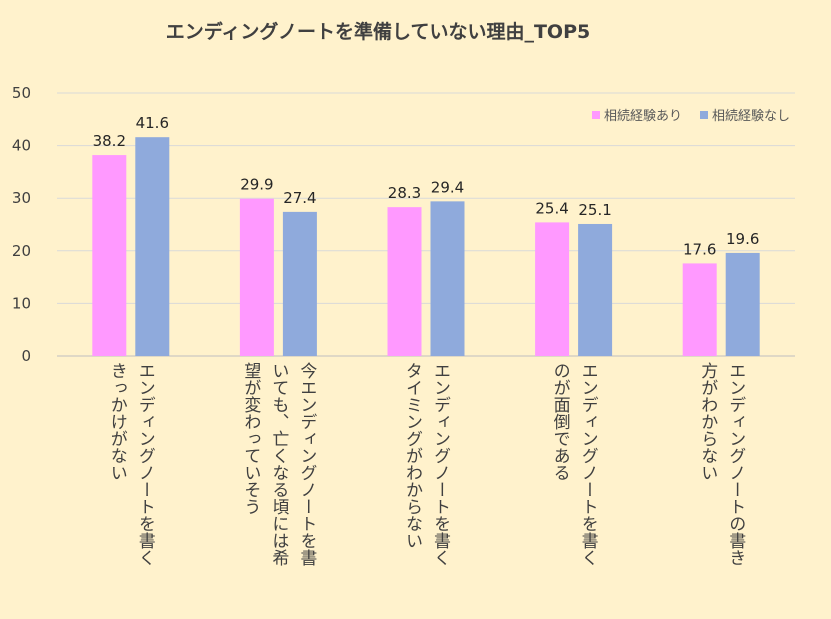 The image size is (831, 619). I want to click on data-label: 19.6, so click(742, 239).